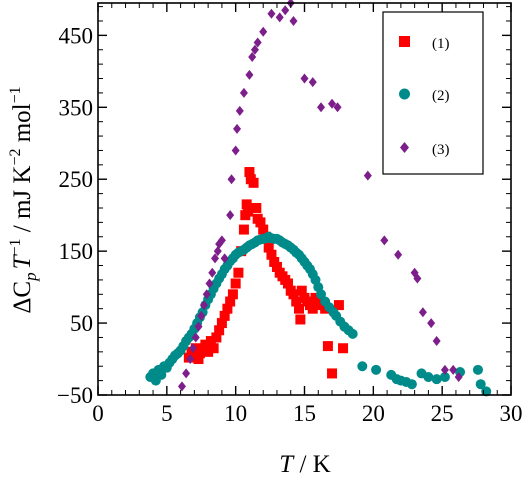 Image resolution: width=529 pixels, height=480 pixels. I want to click on x-axis-title: T / K, so click(304, 464).